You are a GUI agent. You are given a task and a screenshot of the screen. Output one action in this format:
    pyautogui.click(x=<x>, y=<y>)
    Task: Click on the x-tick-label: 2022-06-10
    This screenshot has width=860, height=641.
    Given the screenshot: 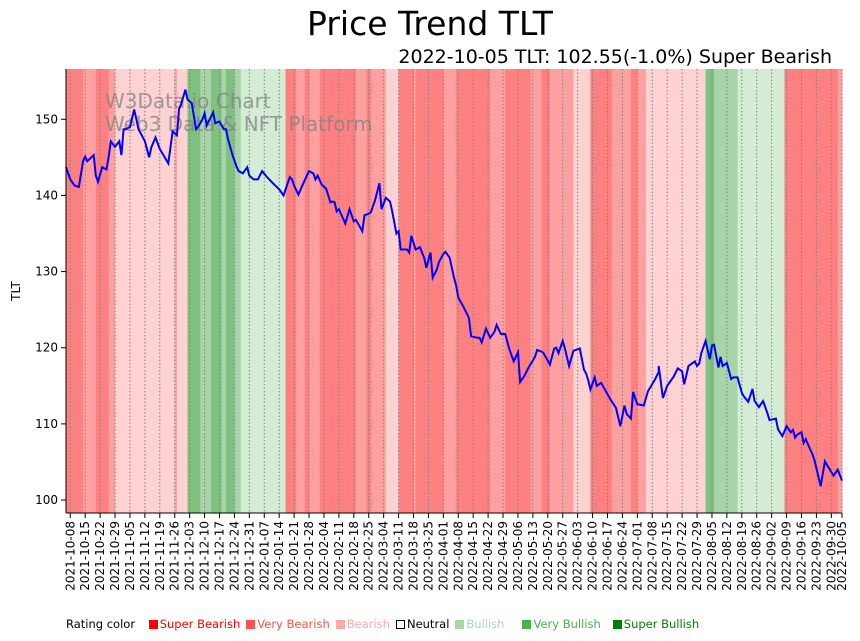 What is the action you would take?
    pyautogui.click(x=593, y=556)
    